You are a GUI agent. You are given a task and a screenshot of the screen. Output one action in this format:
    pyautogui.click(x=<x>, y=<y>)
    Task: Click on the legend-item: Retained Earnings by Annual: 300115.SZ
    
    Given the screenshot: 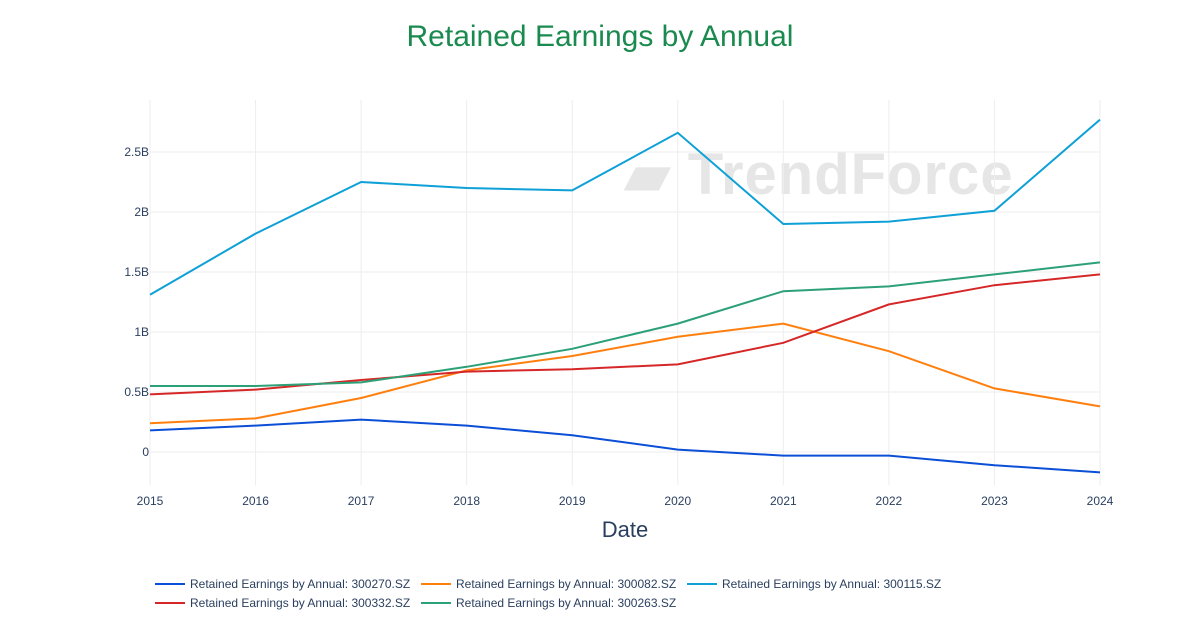 What is the action you would take?
    pyautogui.click(x=814, y=584)
    